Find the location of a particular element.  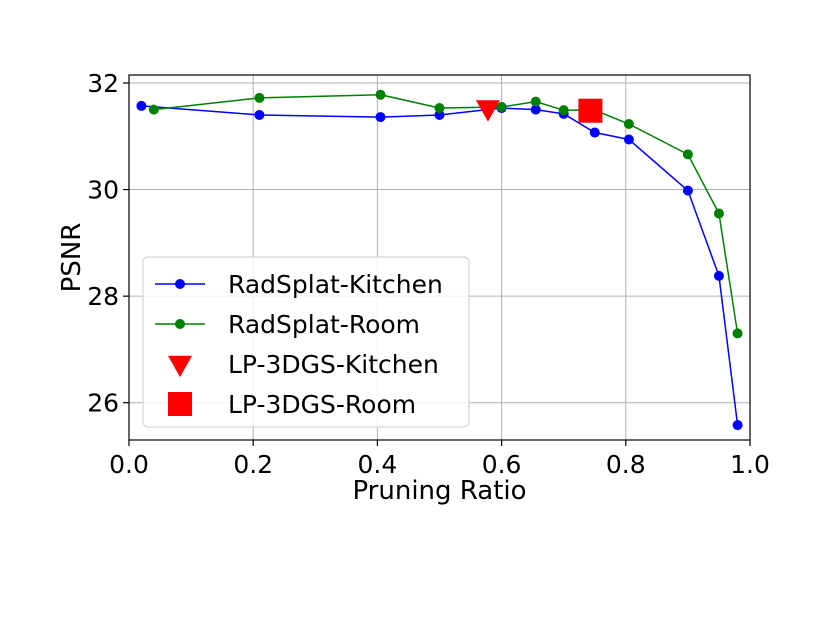

legend-item: LP-3DGS-Room is located at coordinates (292, 404).